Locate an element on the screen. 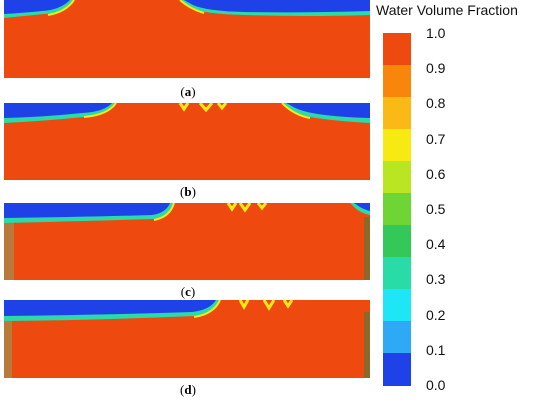 This screenshot has height=404, width=550. caption-d: (d) is located at coordinates (188, 389).